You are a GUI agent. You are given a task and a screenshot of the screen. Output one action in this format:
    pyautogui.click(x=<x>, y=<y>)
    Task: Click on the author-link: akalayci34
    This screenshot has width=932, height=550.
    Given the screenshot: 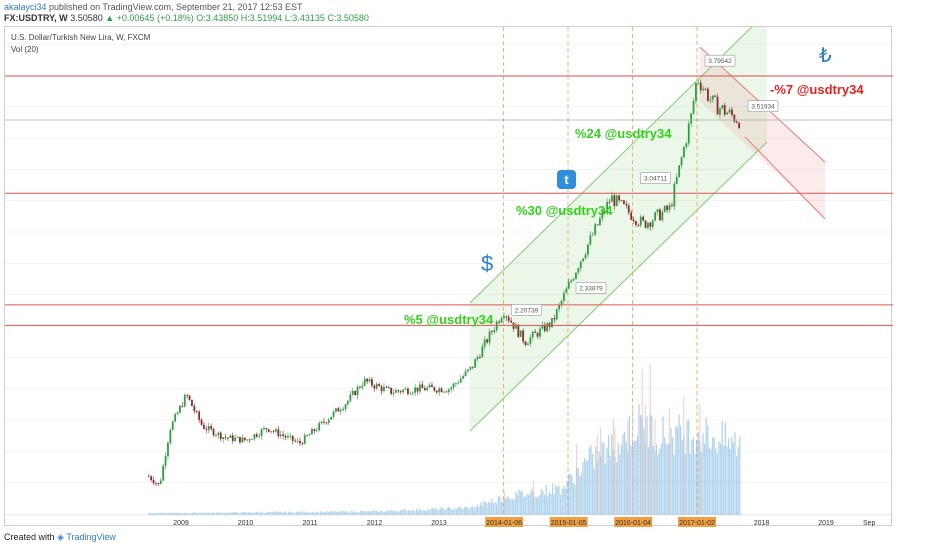 What is the action you would take?
    pyautogui.click(x=25, y=7)
    